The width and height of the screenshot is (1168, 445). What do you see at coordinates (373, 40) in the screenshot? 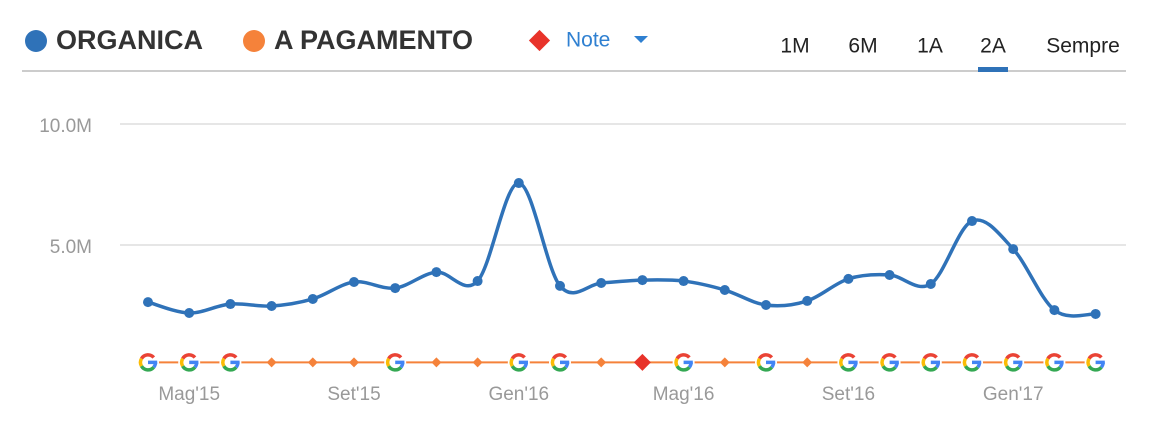
I see `legend-label: A PAGAMENTO` at bounding box center [373, 40].